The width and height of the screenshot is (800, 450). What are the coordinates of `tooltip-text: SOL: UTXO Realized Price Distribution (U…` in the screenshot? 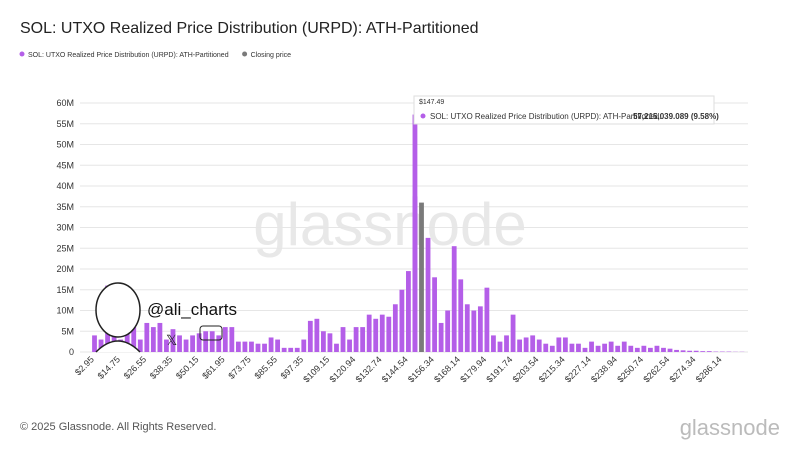 It's located at (545, 116).